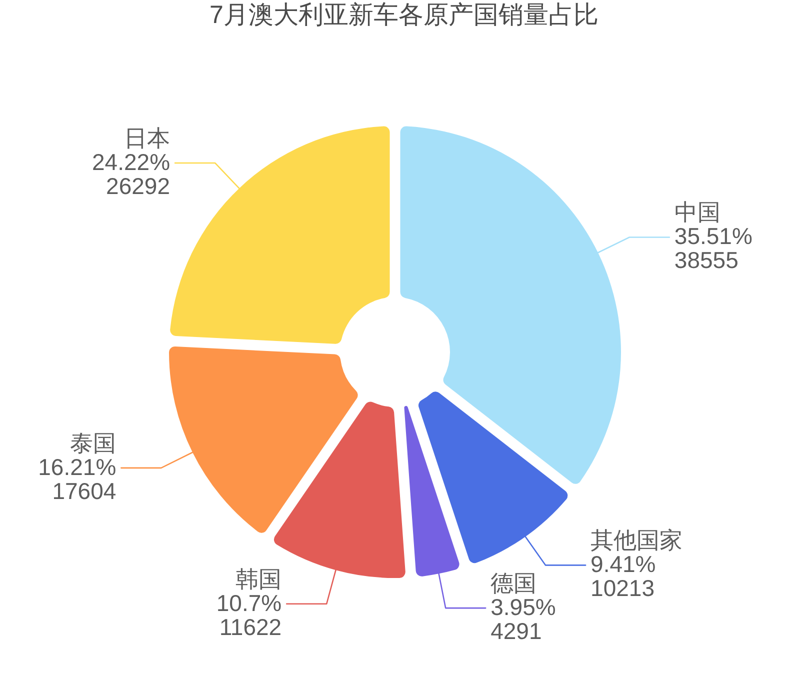 The height and width of the screenshot is (680, 808). What do you see at coordinates (697, 212) in the screenshot?
I see `slice-label: 中国` at bounding box center [697, 212].